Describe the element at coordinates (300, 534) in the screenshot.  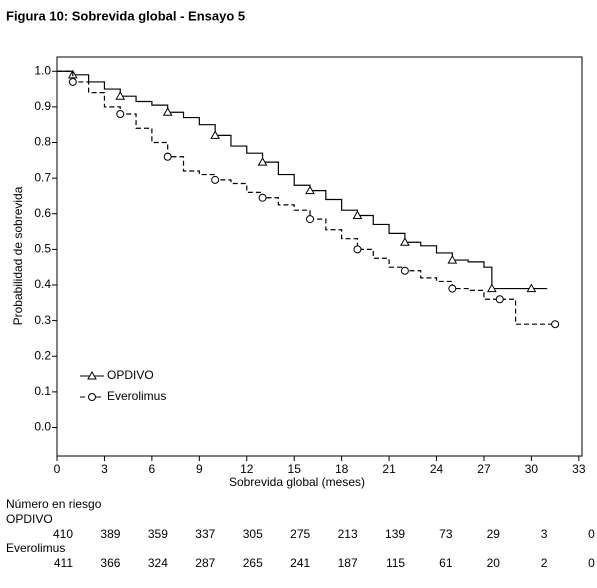
I see `risk-count: 275` at that location.